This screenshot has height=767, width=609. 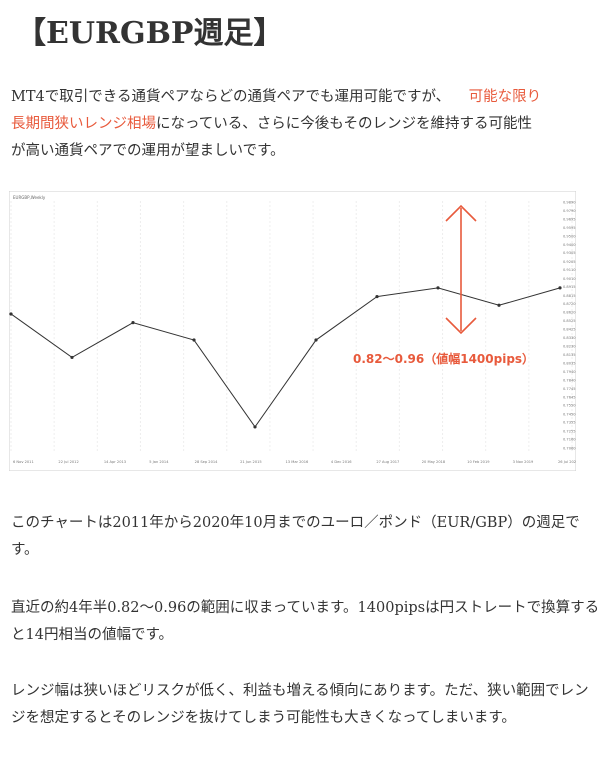 I want to click on y-tick-label: 0.7840, so click(x=569, y=381).